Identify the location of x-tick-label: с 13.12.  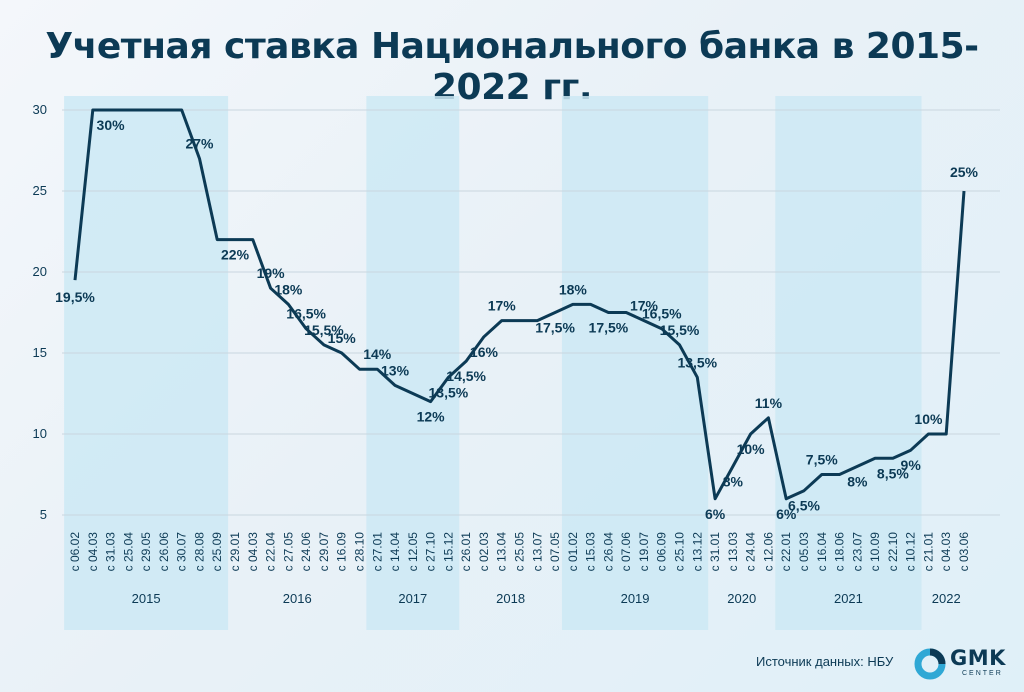
(697, 552).